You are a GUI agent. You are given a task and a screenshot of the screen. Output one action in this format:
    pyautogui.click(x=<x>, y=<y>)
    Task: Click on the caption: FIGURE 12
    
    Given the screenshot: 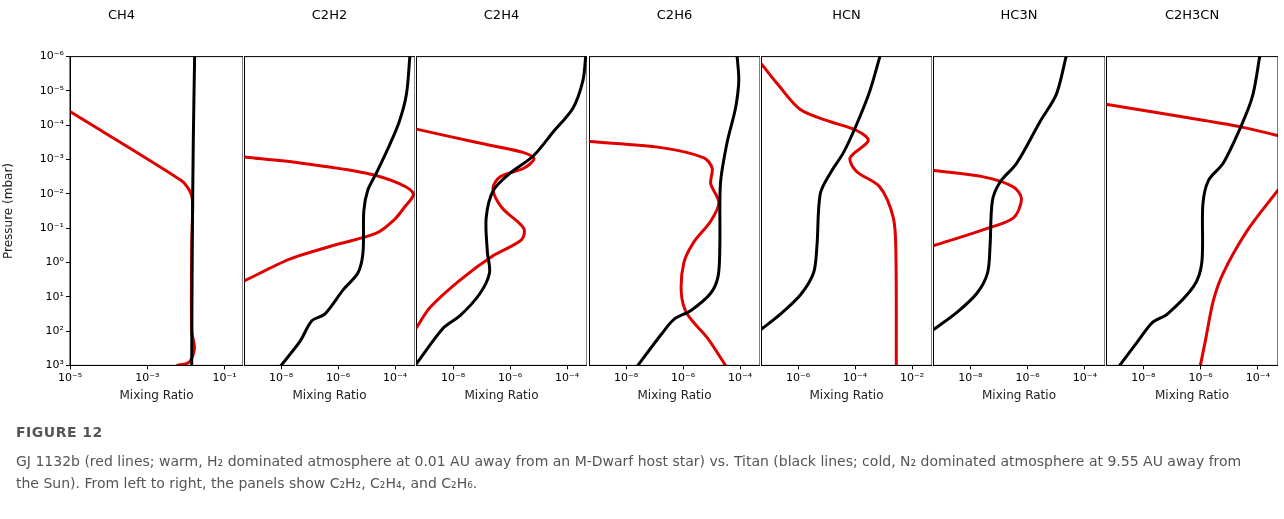 What is the action you would take?
    pyautogui.click(x=60, y=432)
    